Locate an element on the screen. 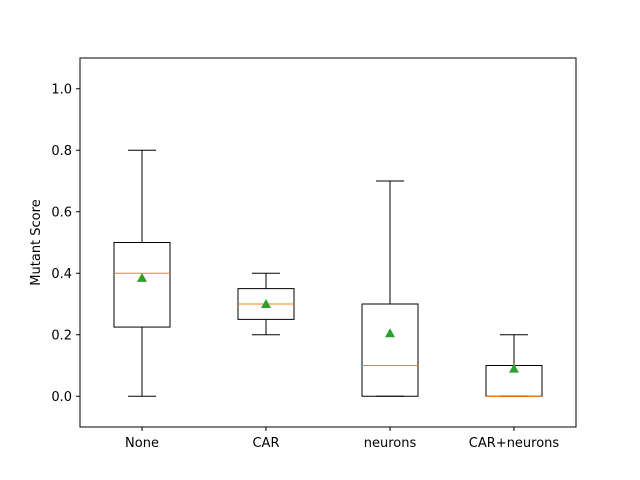 This screenshot has height=480, width=640. x-tick-label: neurons is located at coordinates (390, 443).